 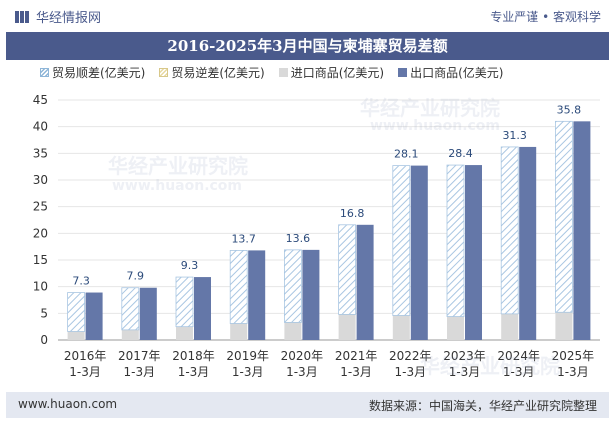 I want to click on title-bar: 2016-2025年3月中国与柬埔寨贸易差额, so click(x=307, y=46).